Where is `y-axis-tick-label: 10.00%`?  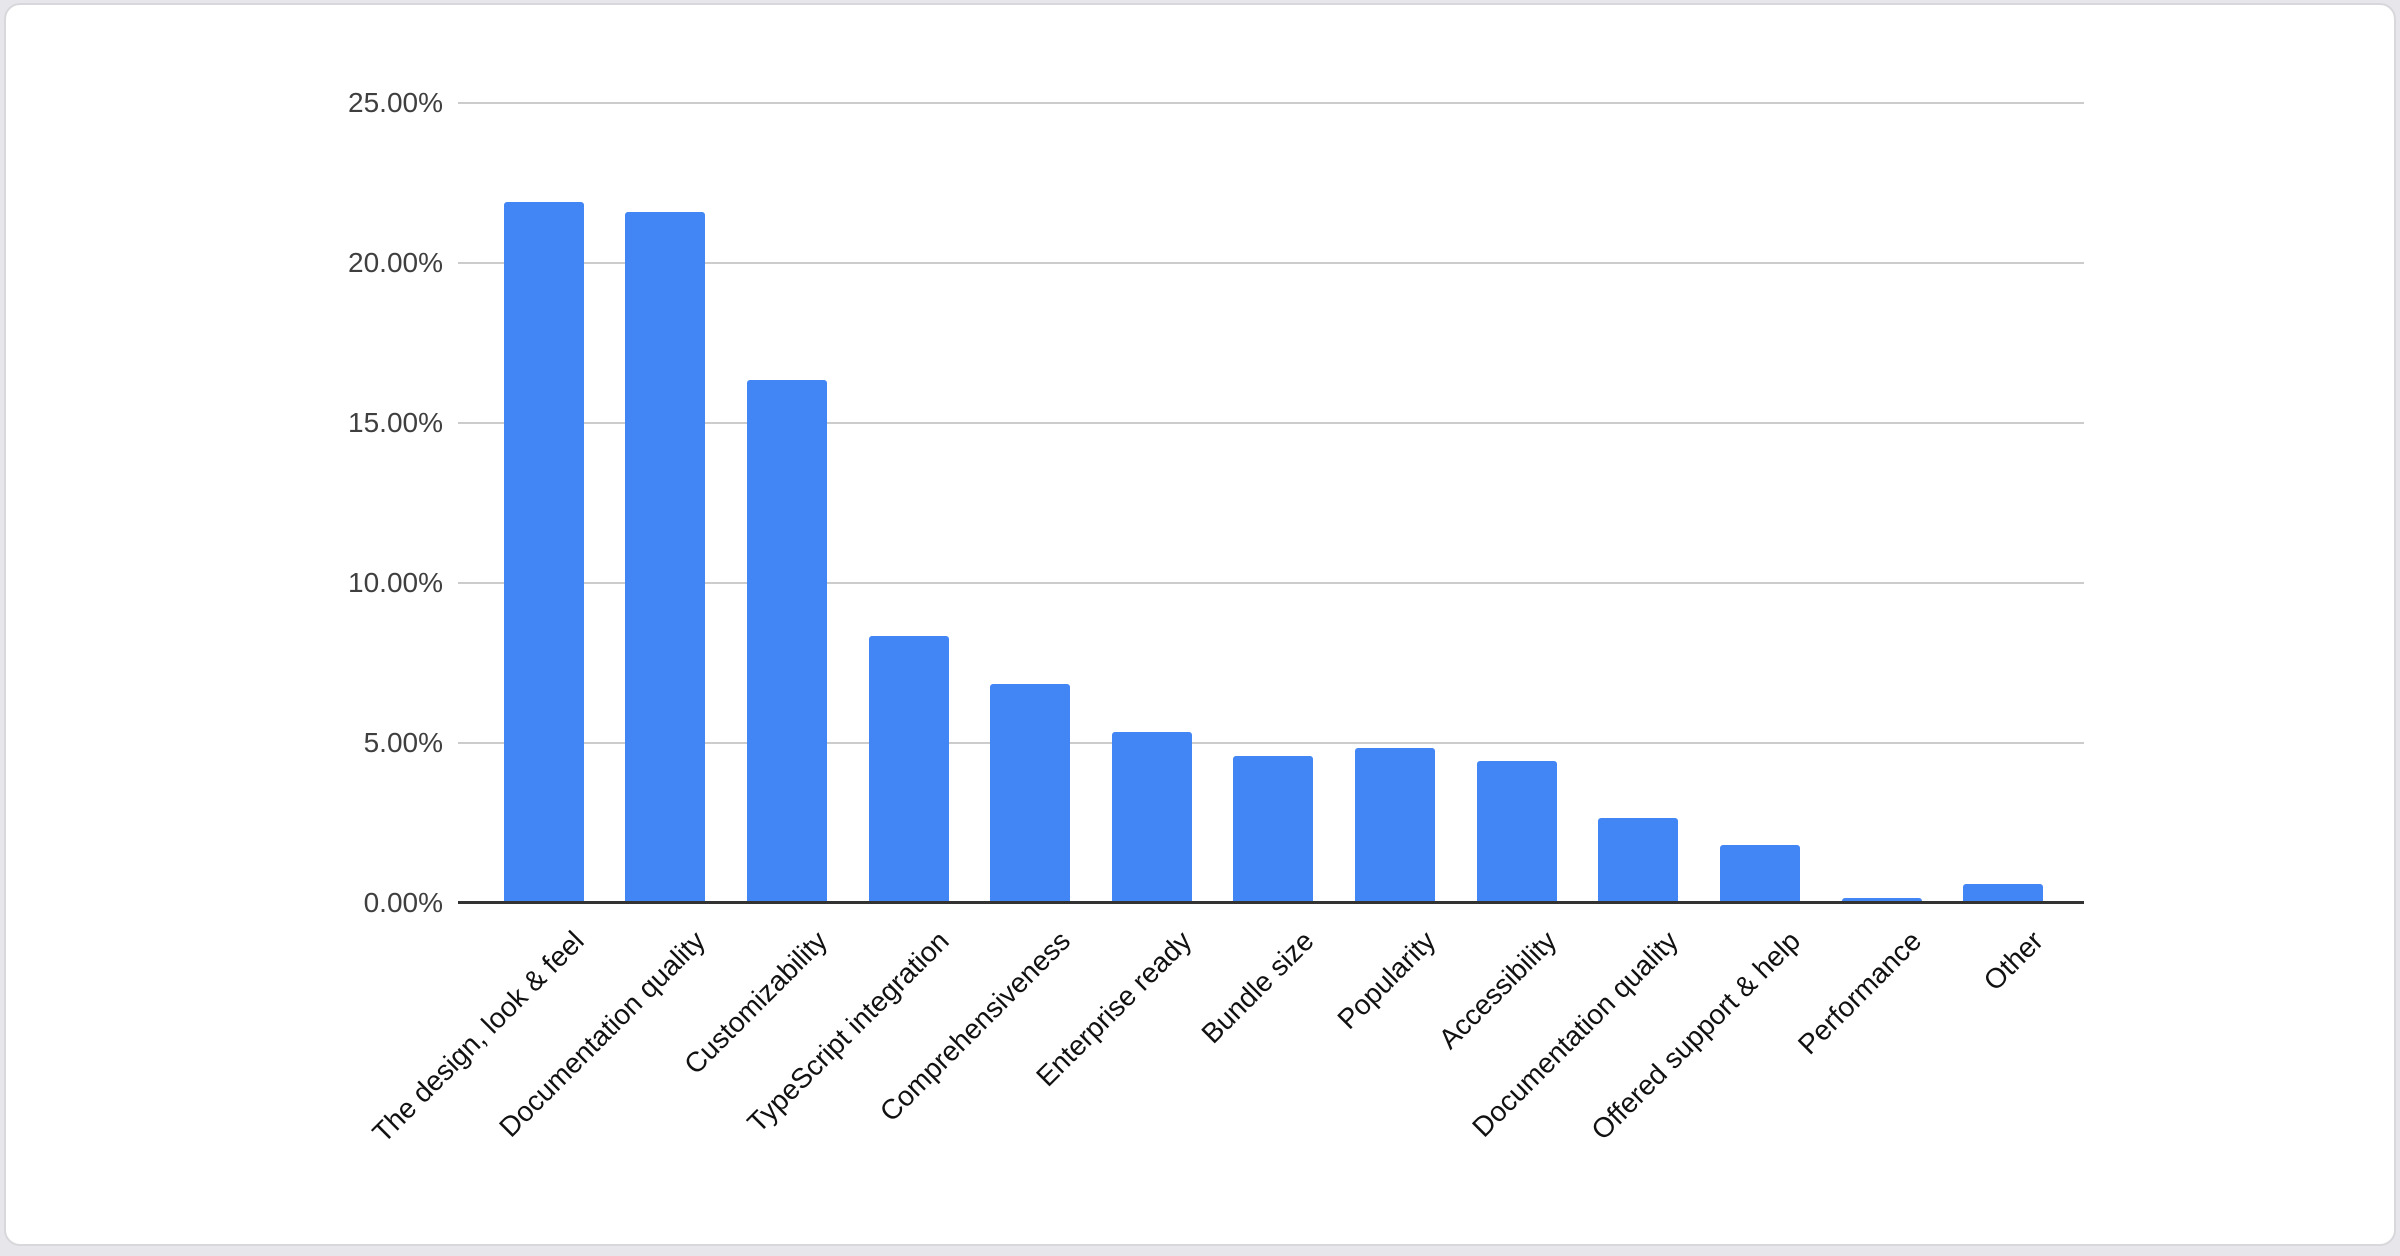
y-axis-tick-label: 10.00% is located at coordinates (395, 582).